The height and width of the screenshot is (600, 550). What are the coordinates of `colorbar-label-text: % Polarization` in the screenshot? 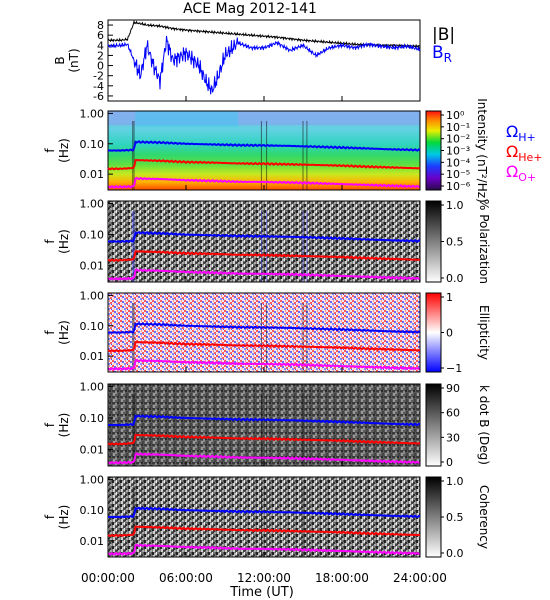 It's located at (484, 241).